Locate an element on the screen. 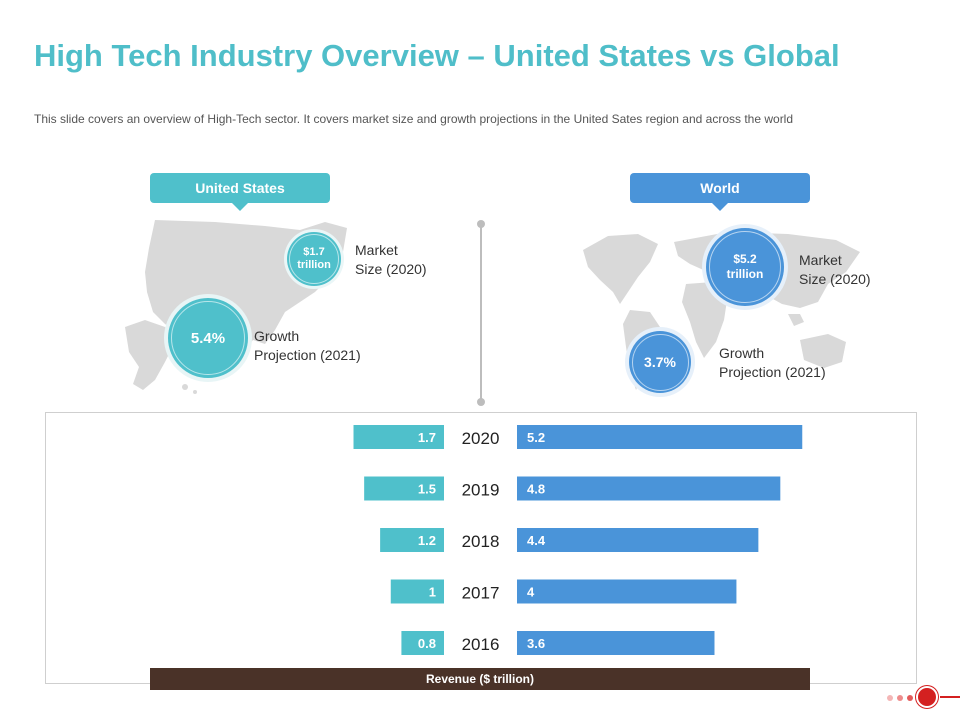 The image size is (960, 720). us-bar-label-2017: 1 is located at coordinates (432, 592).